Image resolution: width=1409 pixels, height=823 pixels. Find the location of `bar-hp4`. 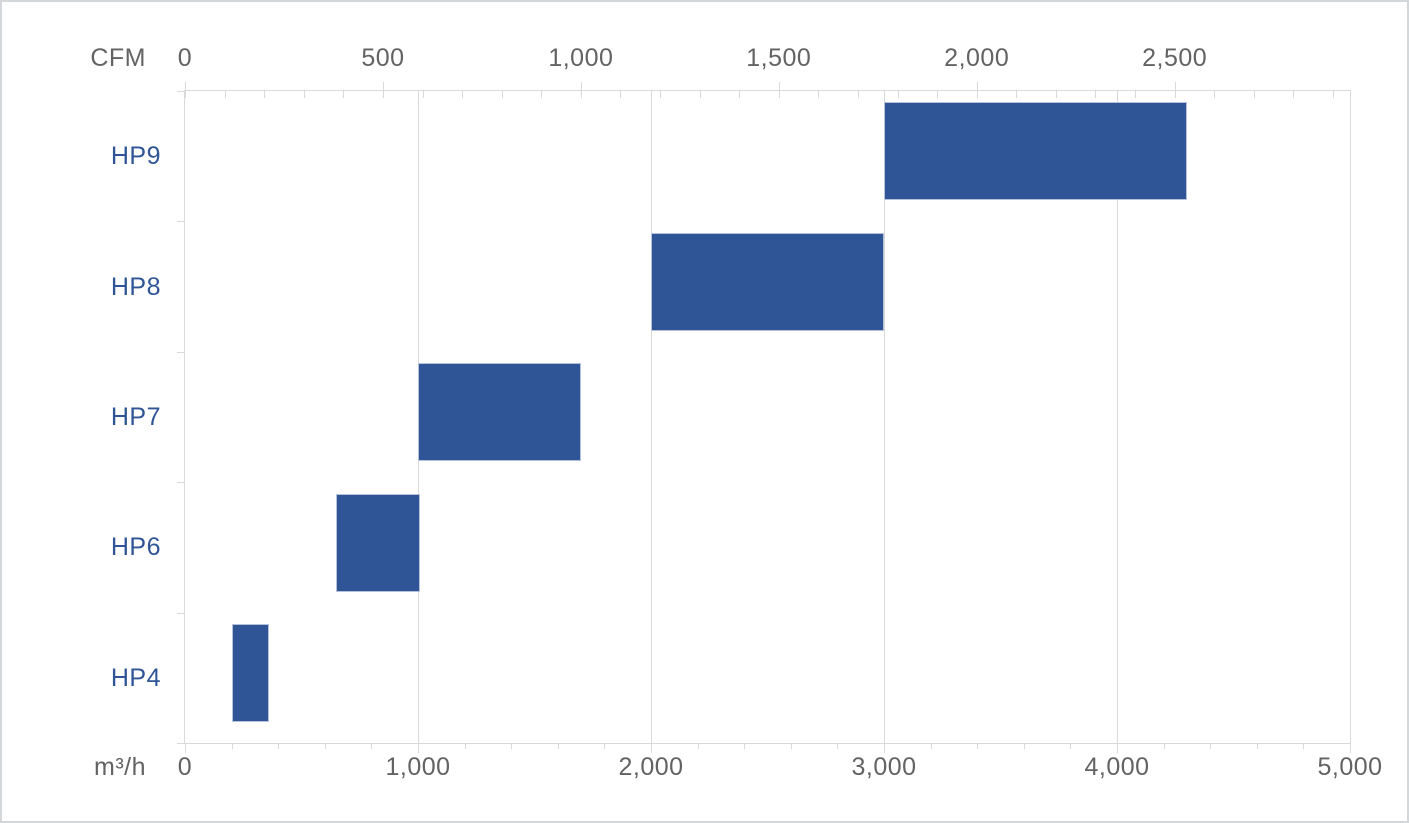

bar-hp4 is located at coordinates (250, 673).